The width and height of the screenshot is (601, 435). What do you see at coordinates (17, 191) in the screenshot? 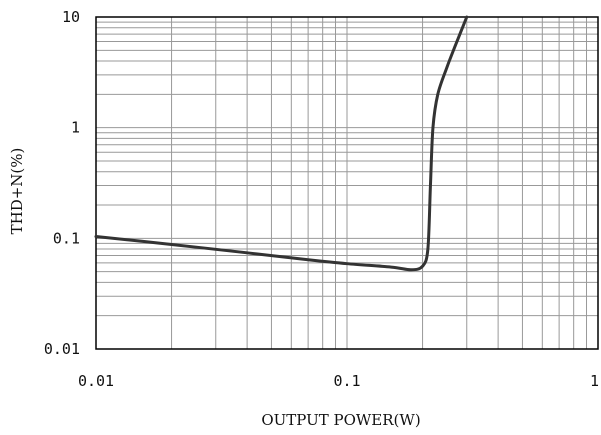
I see `y-axis-title: THD+N(%)` at bounding box center [17, 191].